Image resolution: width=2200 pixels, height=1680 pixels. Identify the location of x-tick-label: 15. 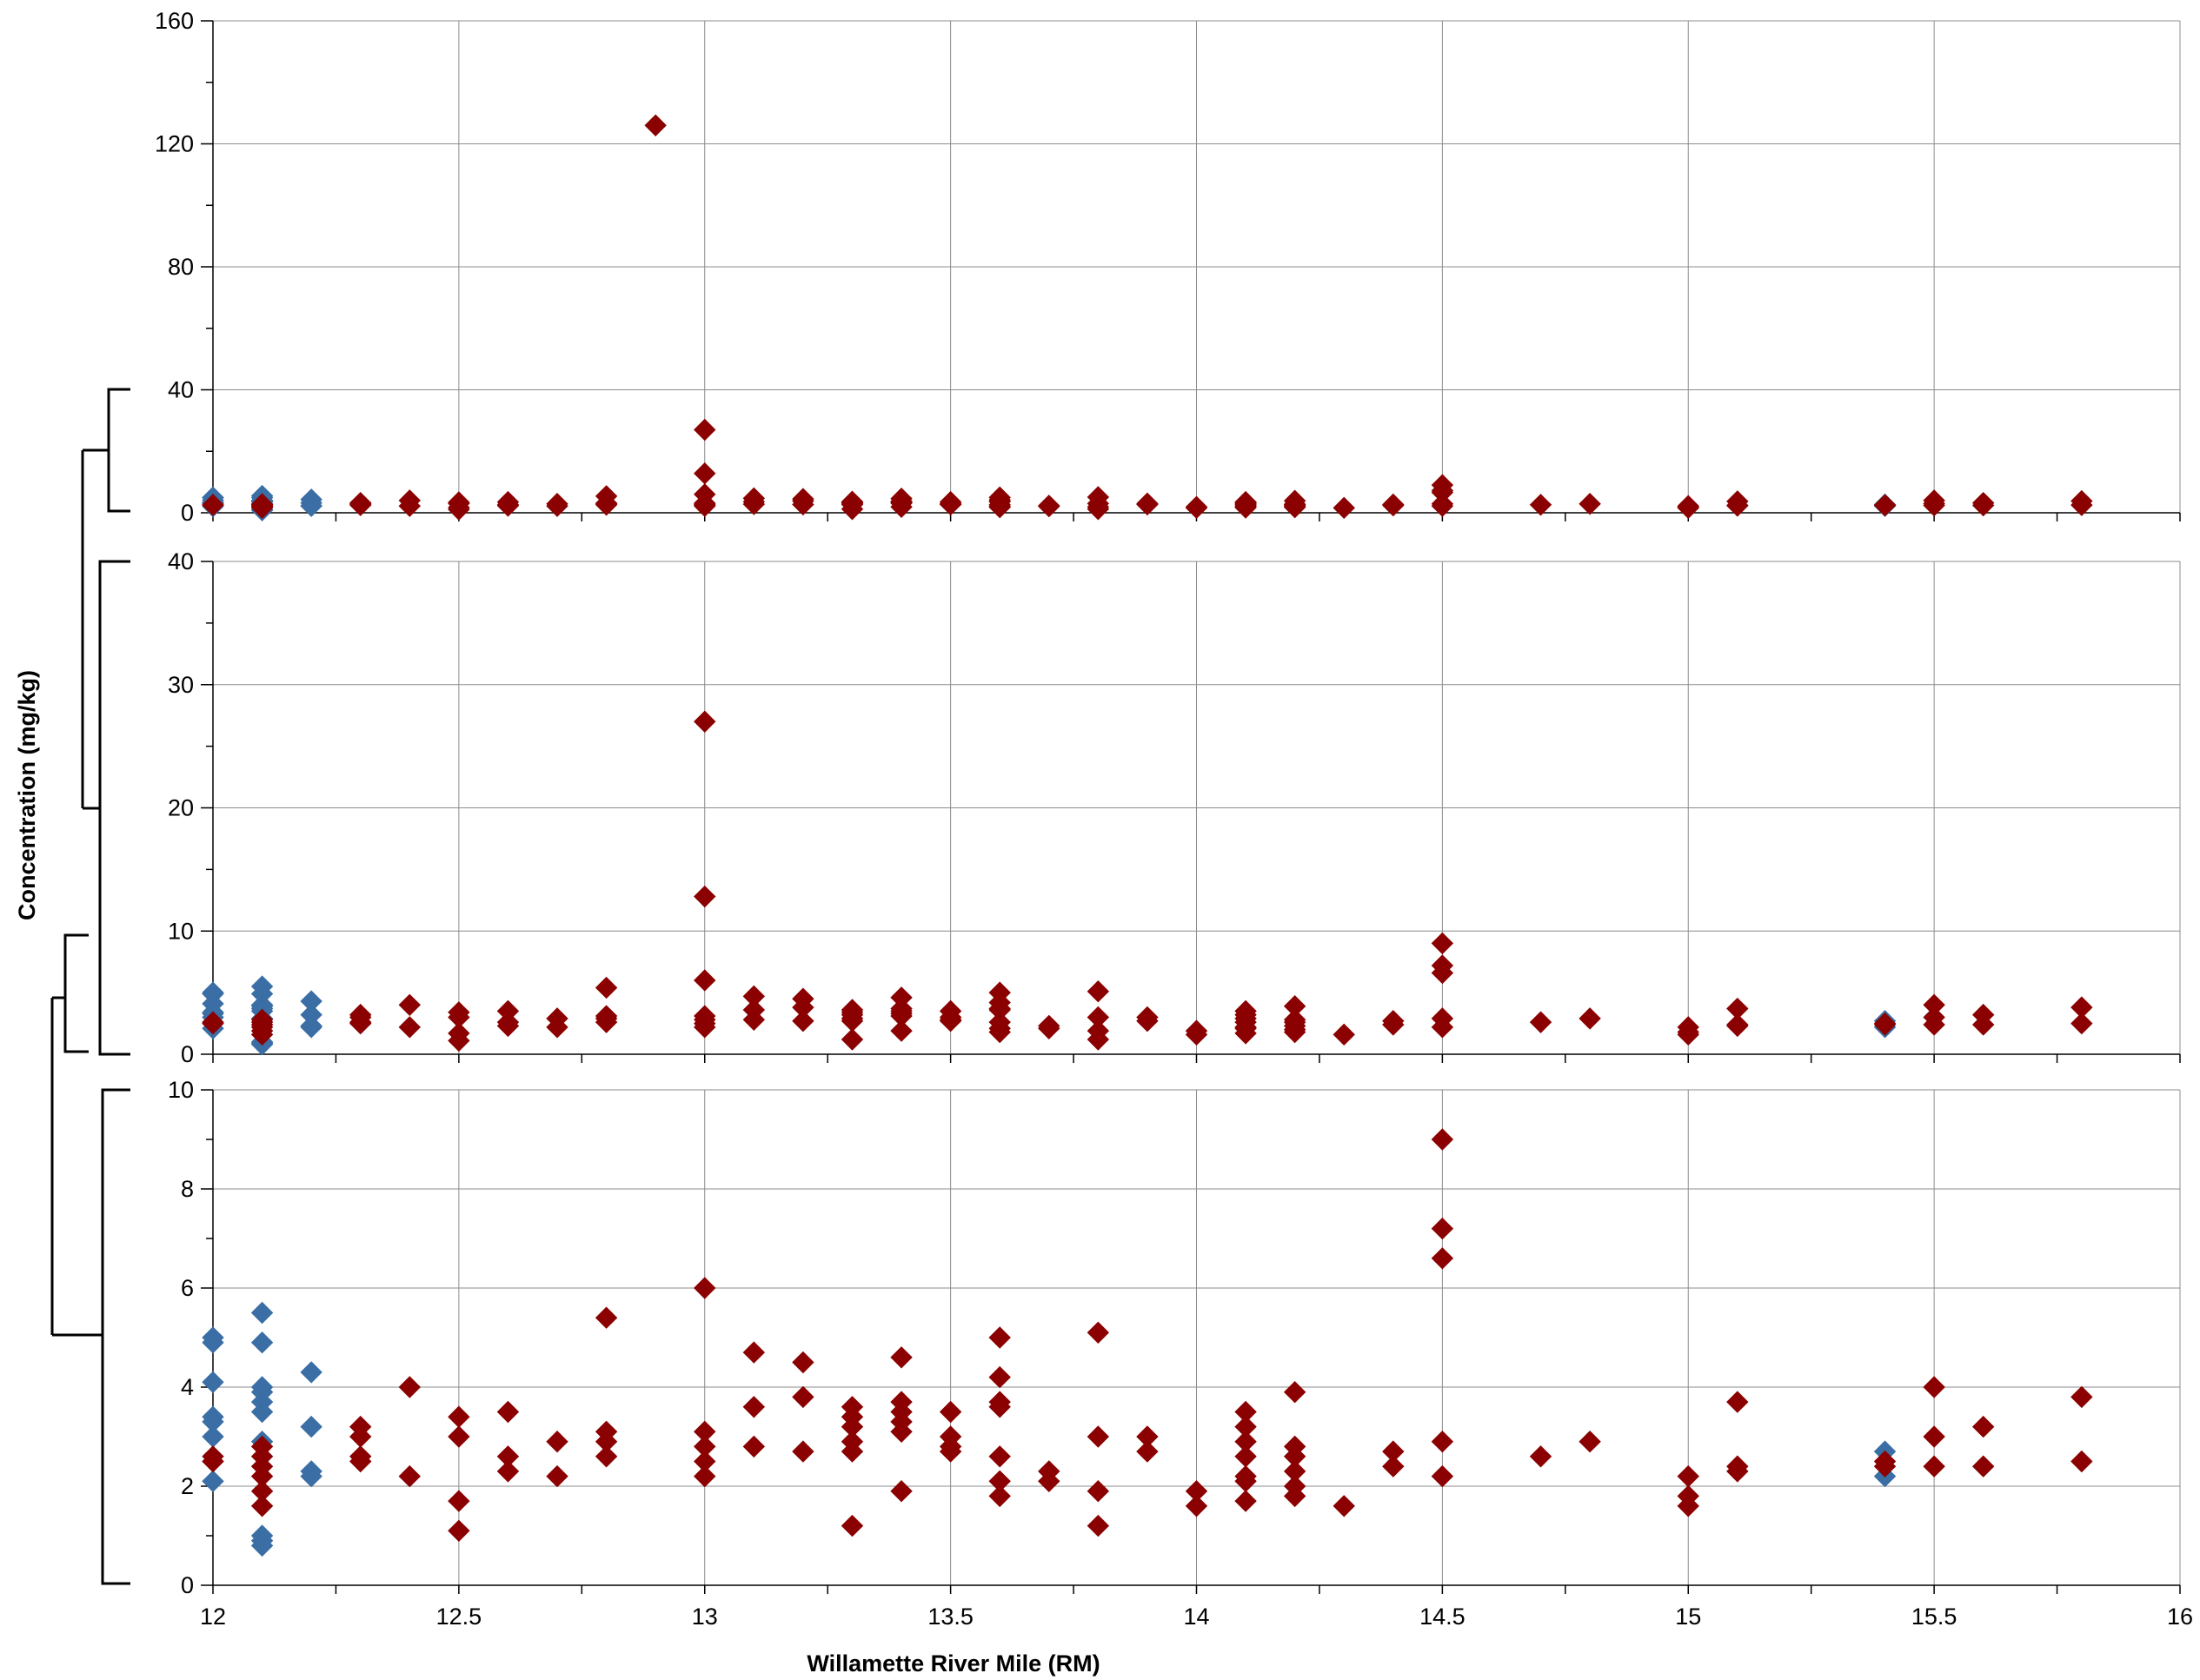
(1688, 1617).